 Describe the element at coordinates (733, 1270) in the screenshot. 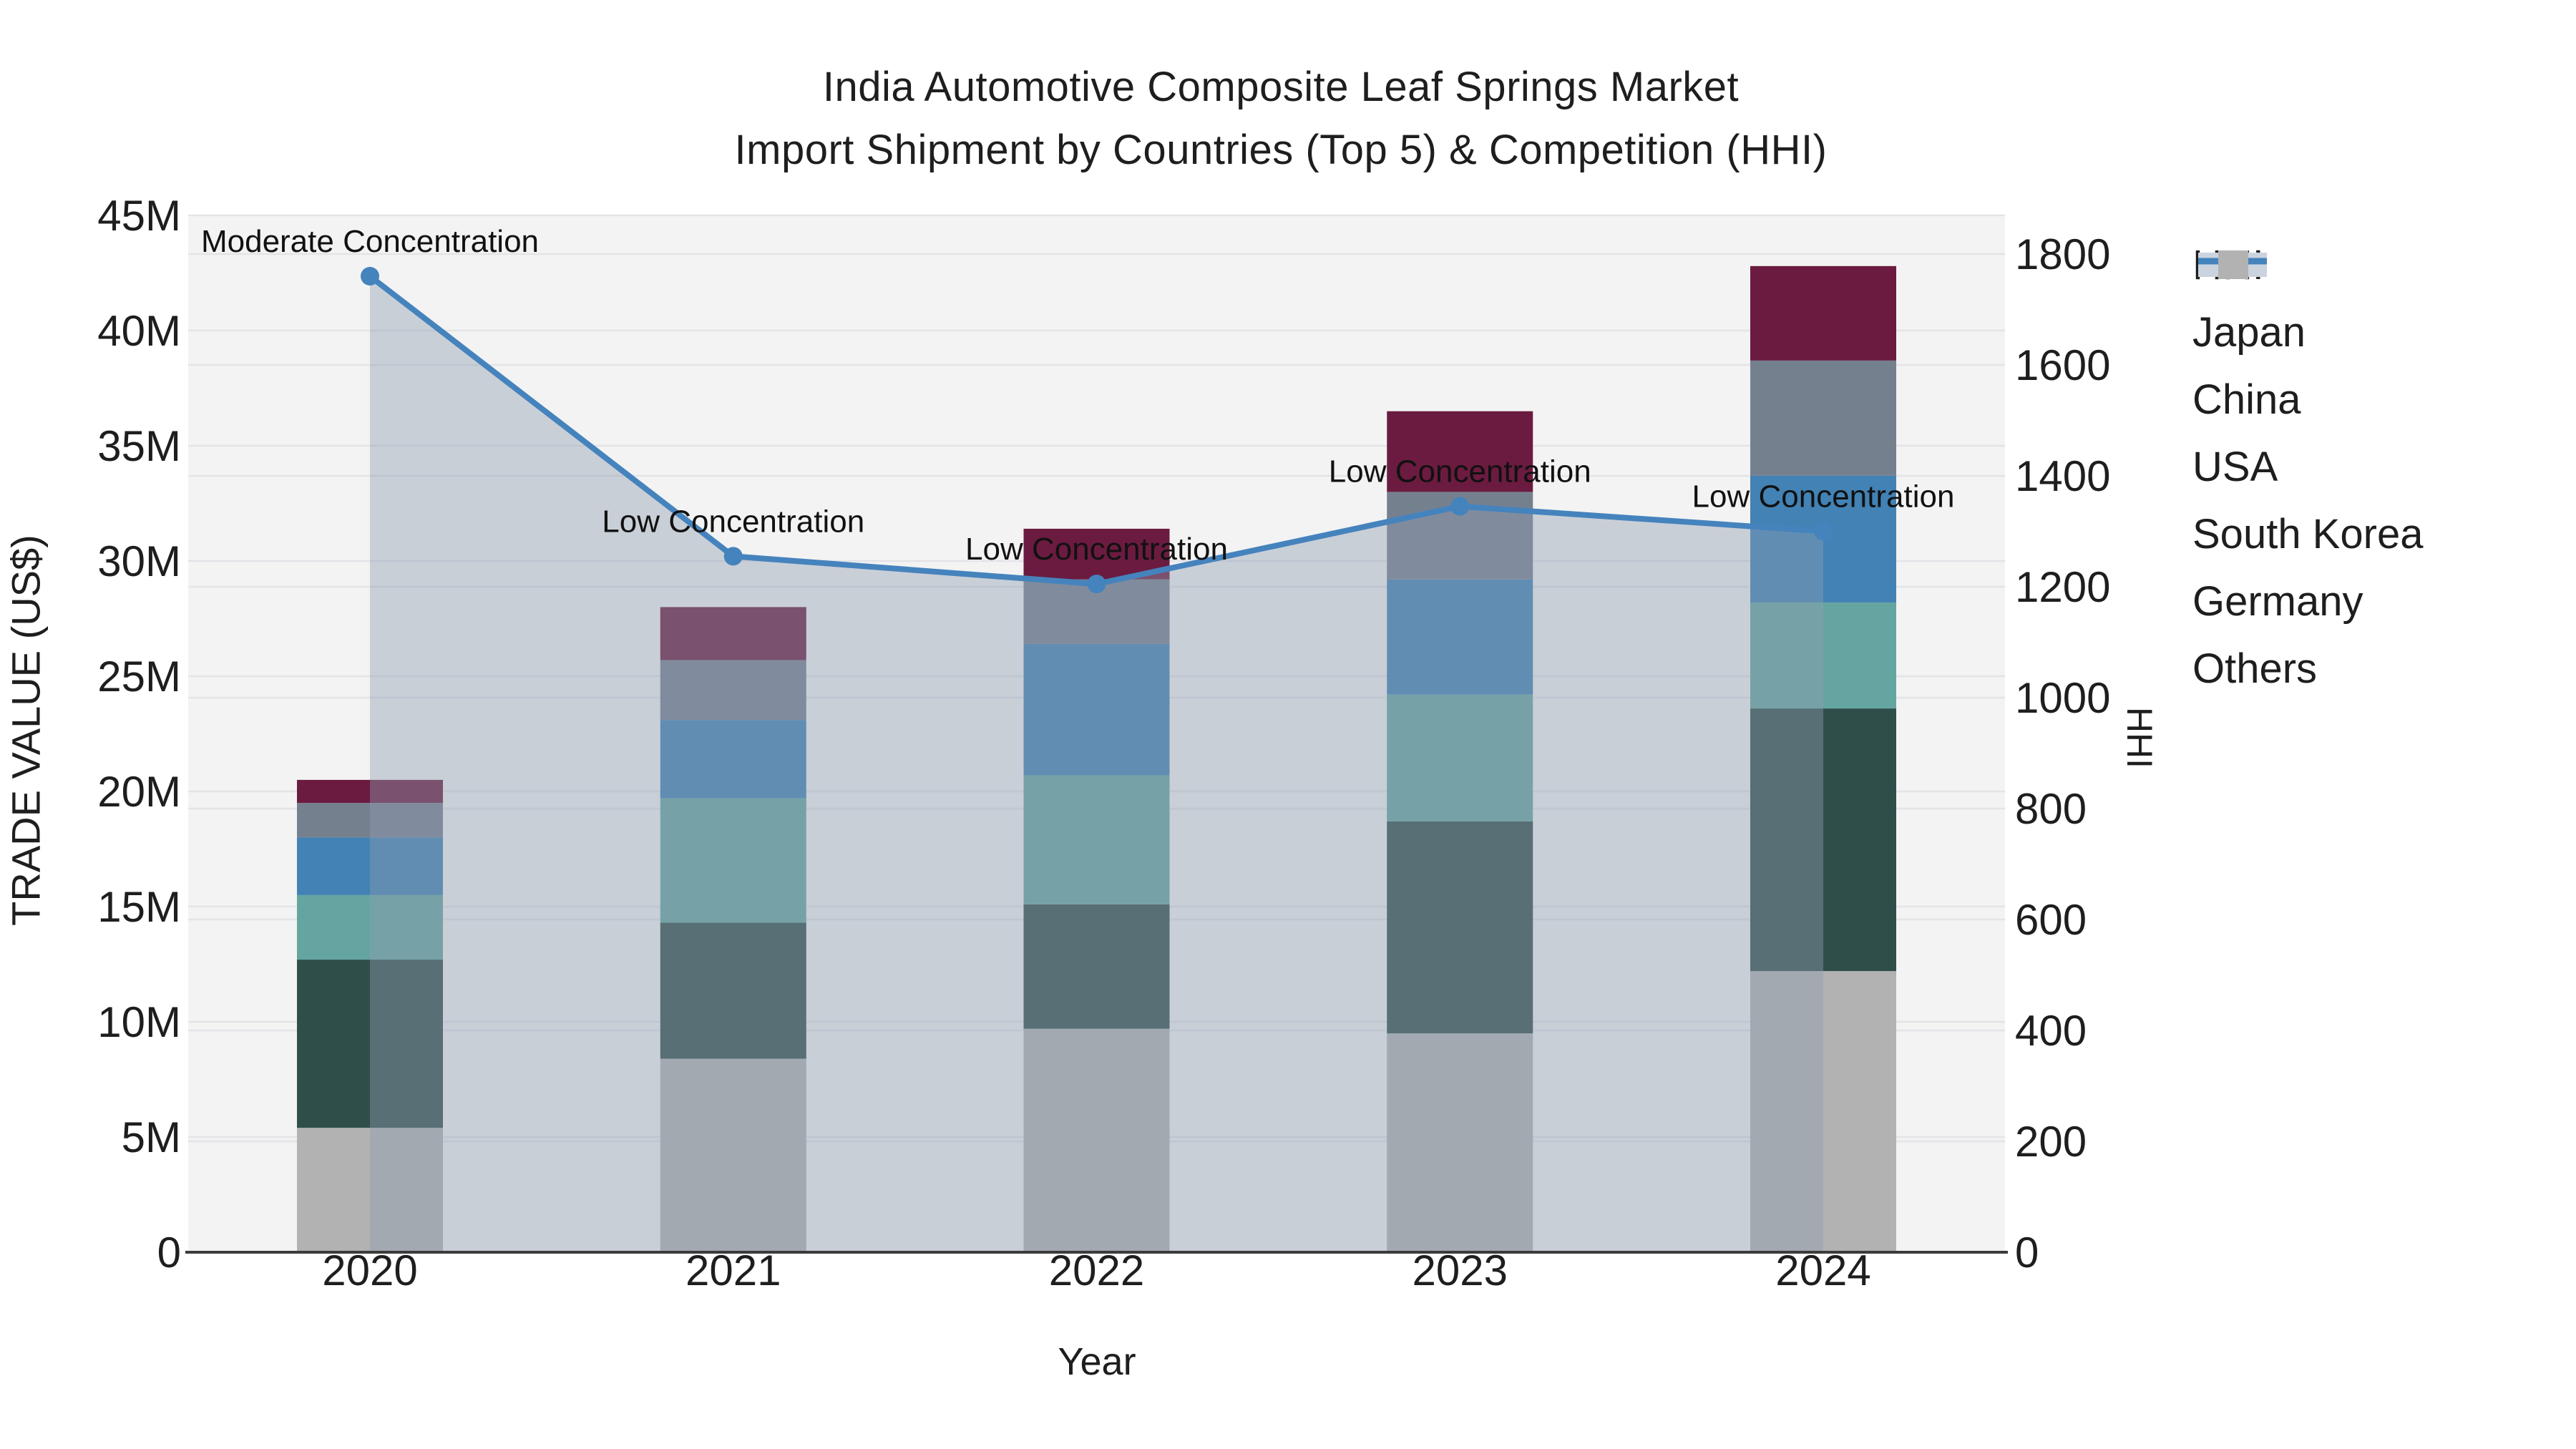

I see `x-tick-label-2021: 2021` at that location.